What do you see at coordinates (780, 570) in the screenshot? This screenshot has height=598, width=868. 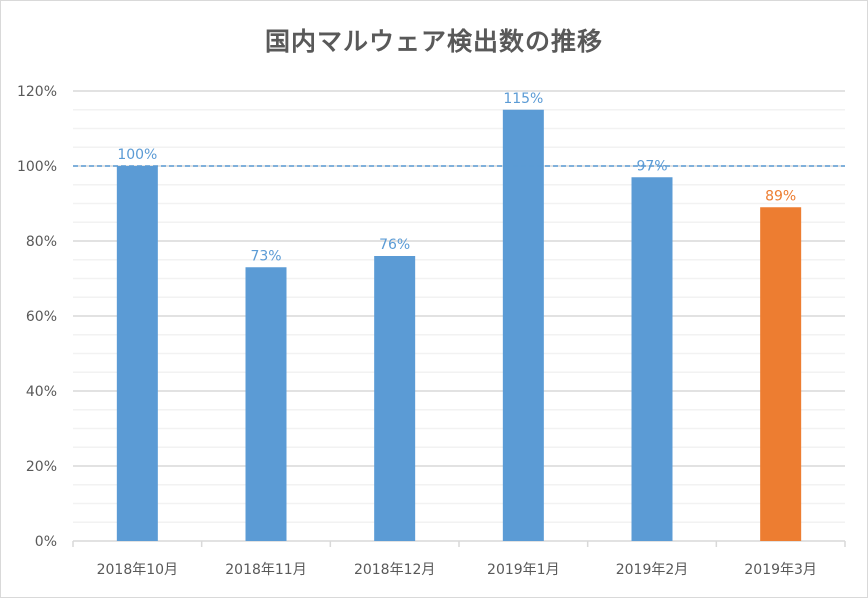 I see `x-category-label: 2019年3月` at bounding box center [780, 570].